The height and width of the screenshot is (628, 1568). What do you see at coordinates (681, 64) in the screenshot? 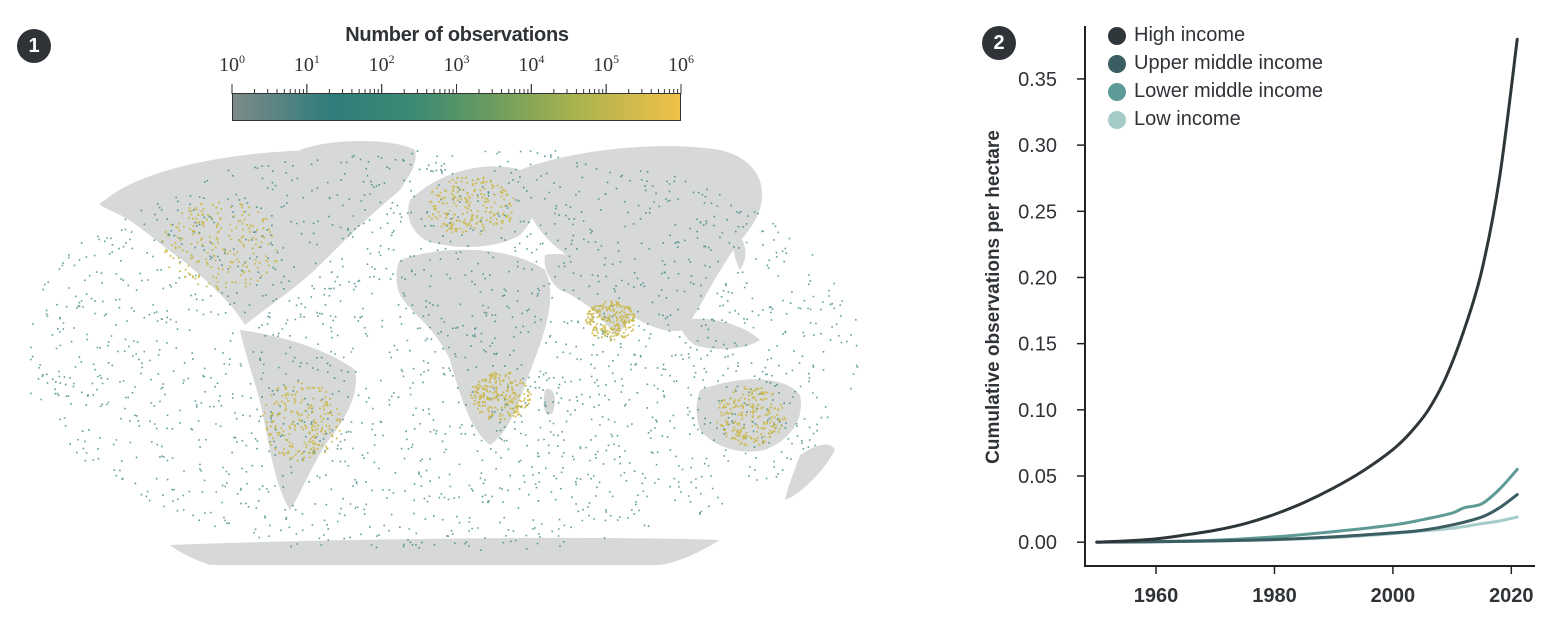
I see `colorbar-tick-label: 10⁶` at bounding box center [681, 64].